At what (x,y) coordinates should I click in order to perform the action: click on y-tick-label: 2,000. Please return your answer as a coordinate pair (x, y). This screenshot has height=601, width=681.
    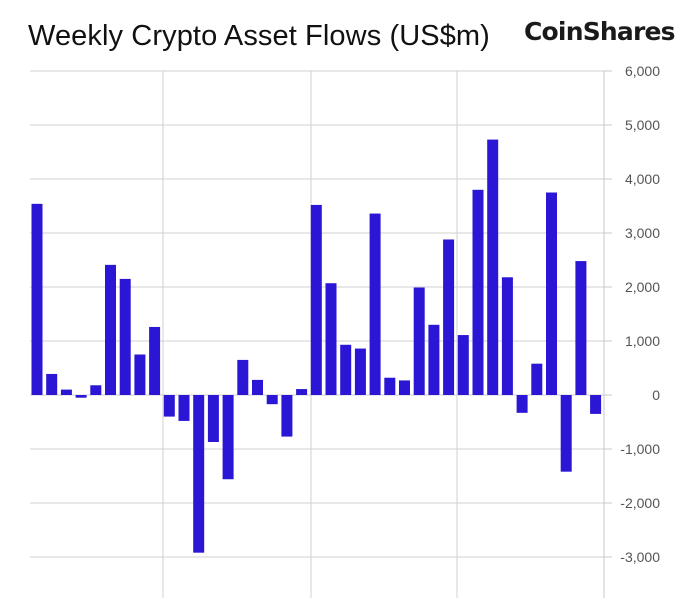
    Looking at the image, I should click on (642, 287).